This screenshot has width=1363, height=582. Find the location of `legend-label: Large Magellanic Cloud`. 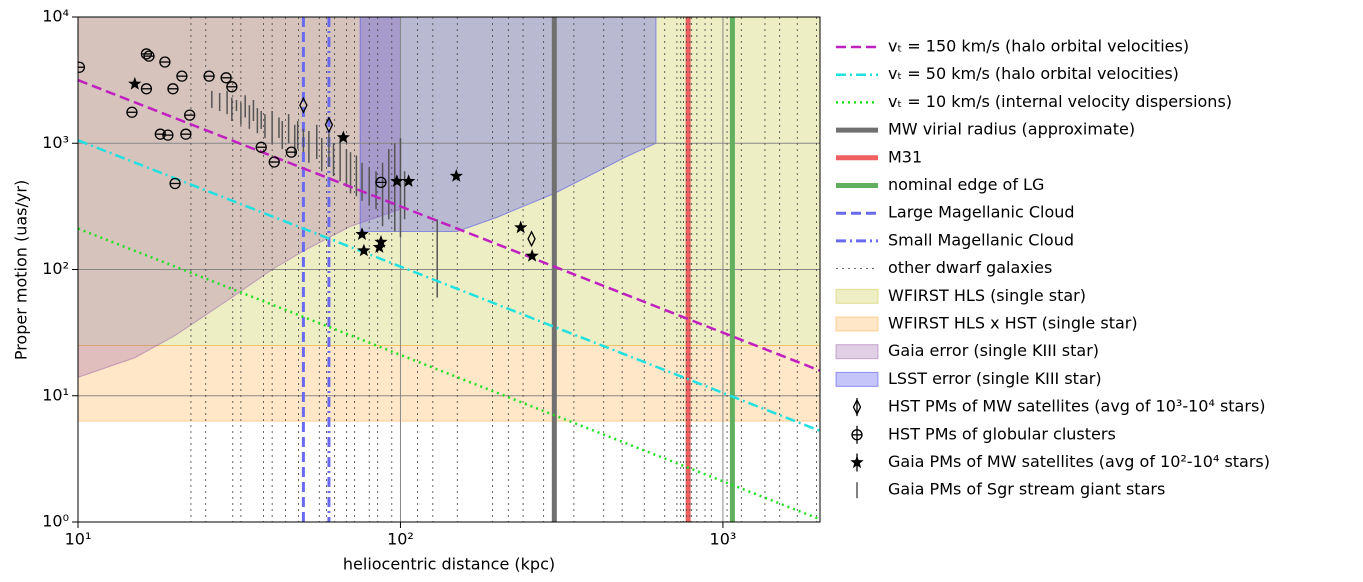

legend-label: Large Magellanic Cloud is located at coordinates (981, 212).